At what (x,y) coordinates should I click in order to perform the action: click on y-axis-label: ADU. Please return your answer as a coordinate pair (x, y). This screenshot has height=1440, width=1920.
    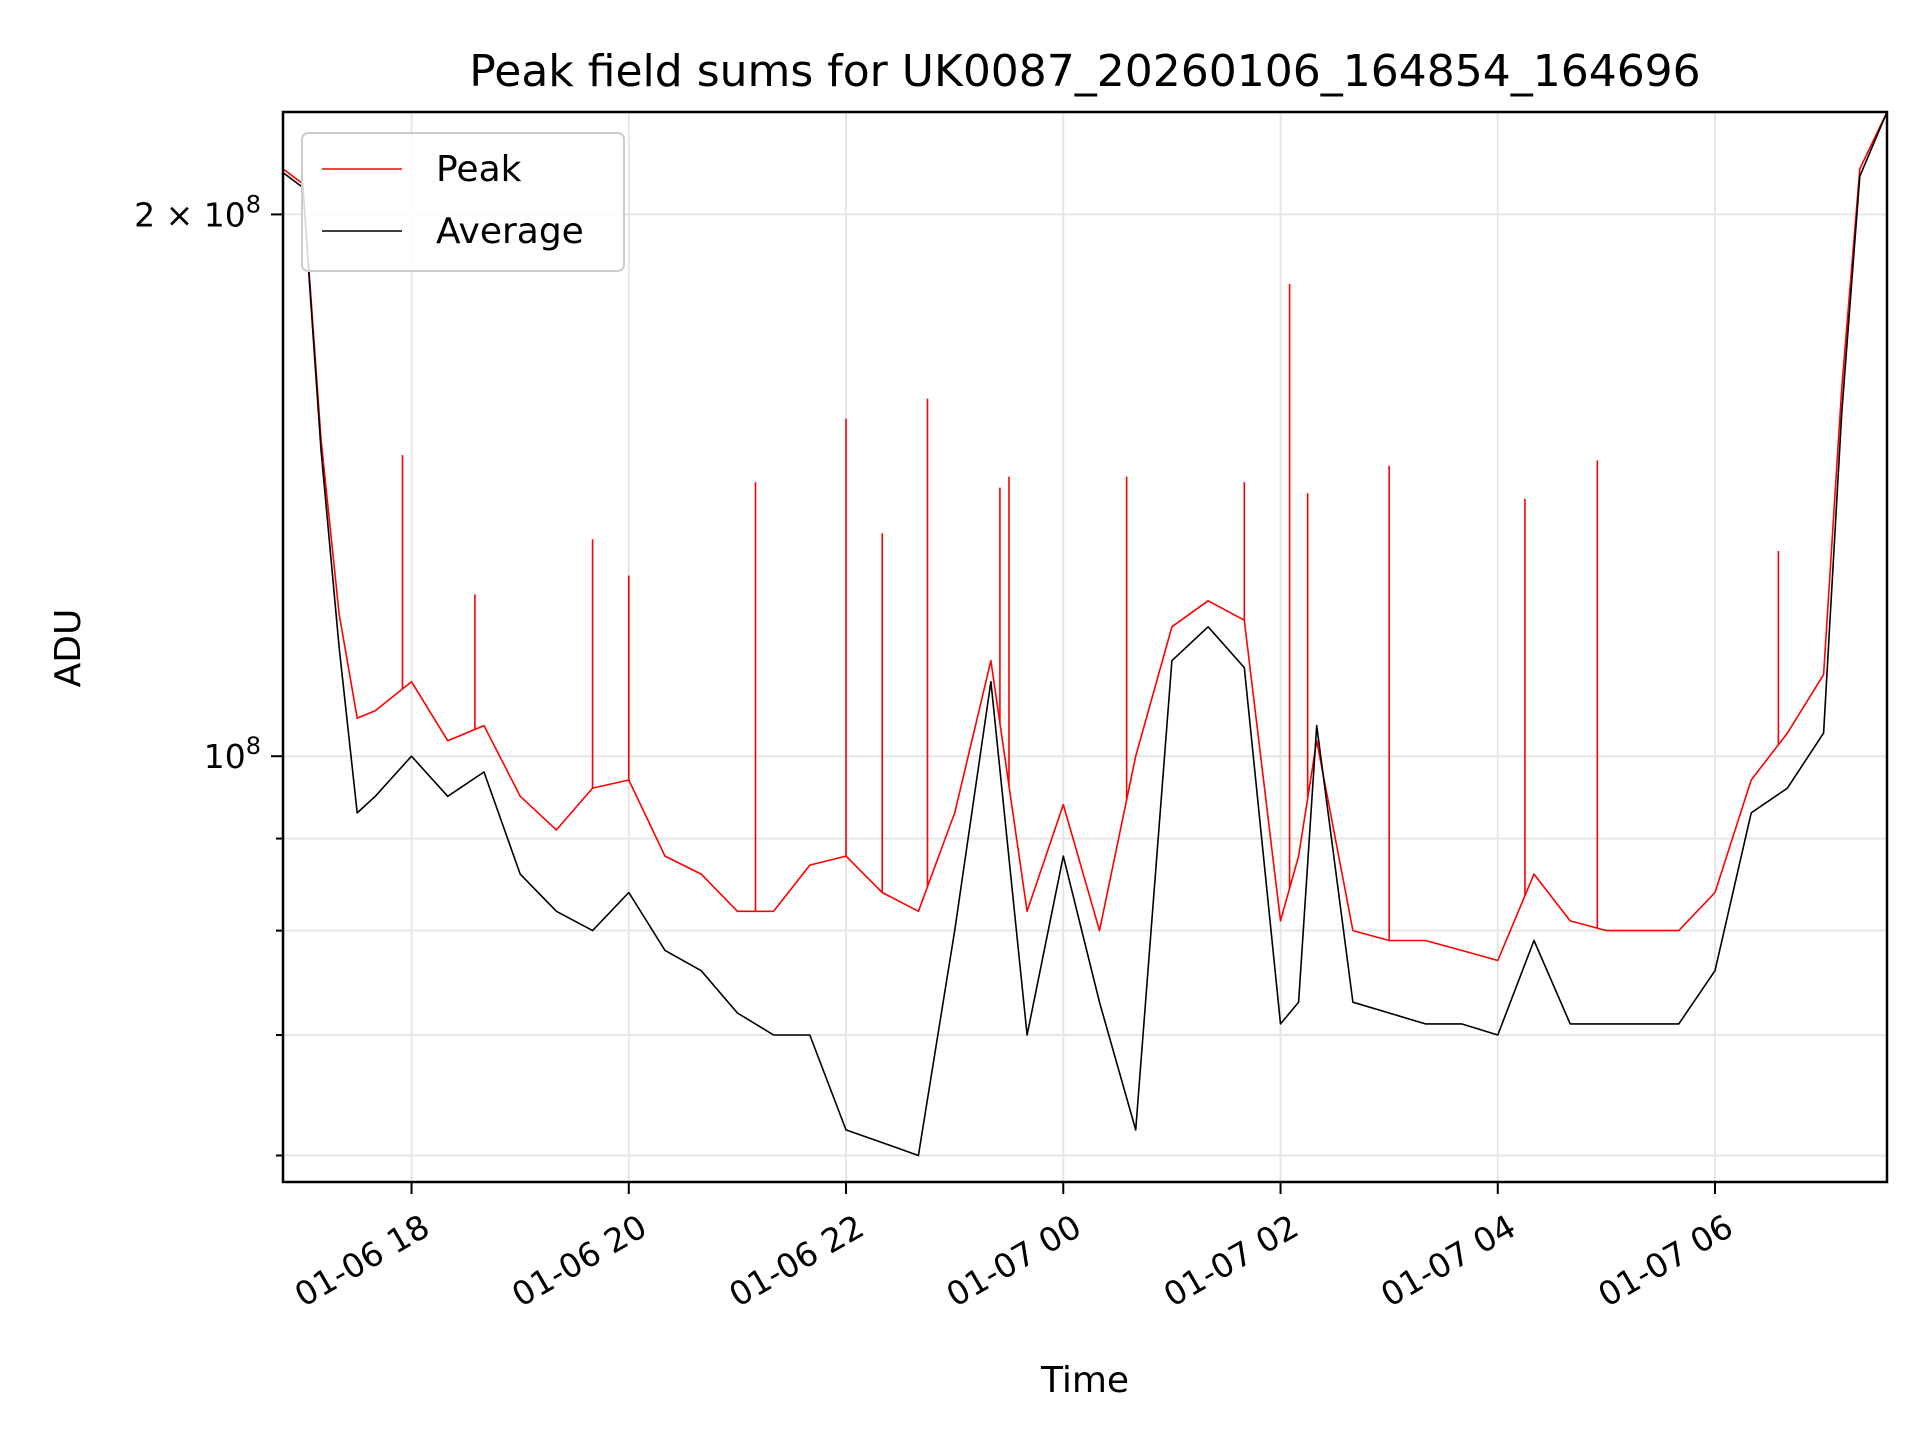
    Looking at the image, I should click on (68, 648).